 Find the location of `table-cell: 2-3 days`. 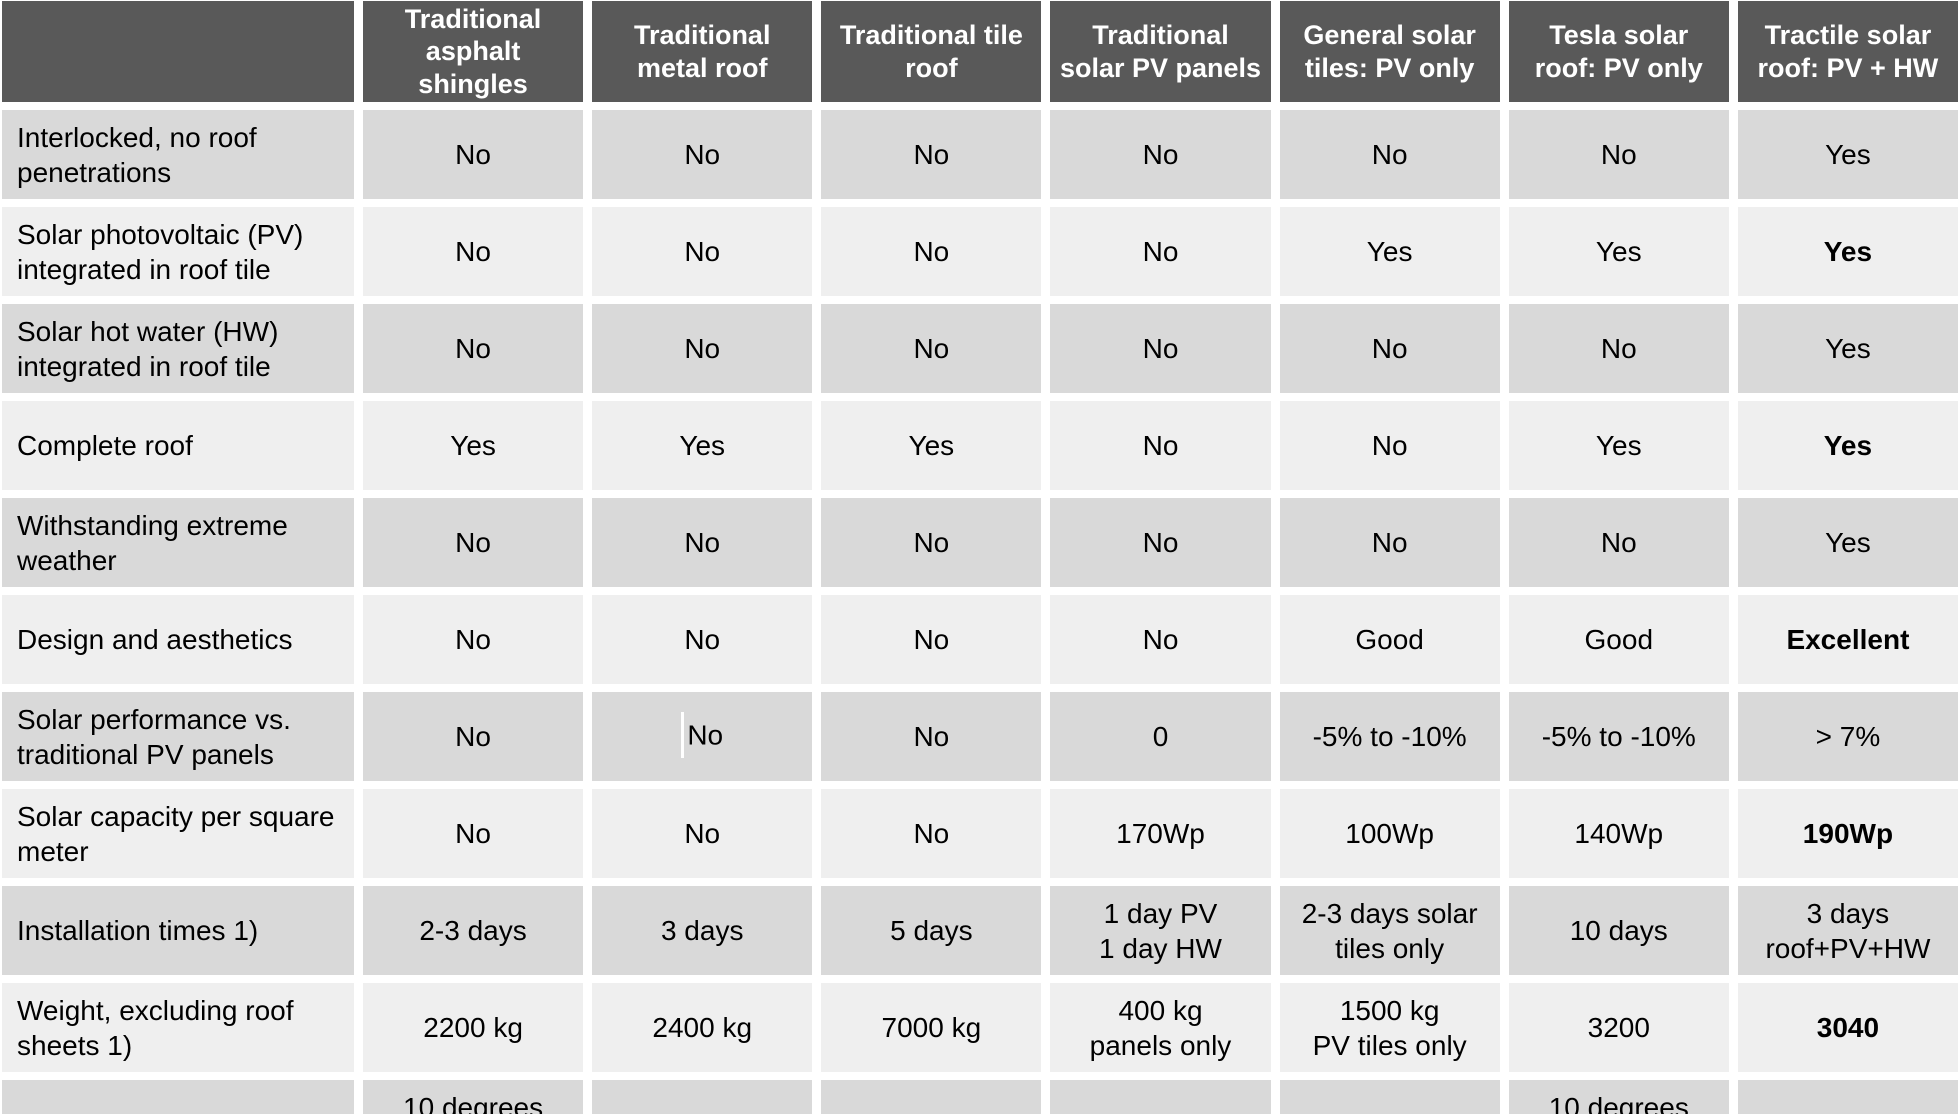

table-cell: 2-3 days is located at coordinates (473, 931).